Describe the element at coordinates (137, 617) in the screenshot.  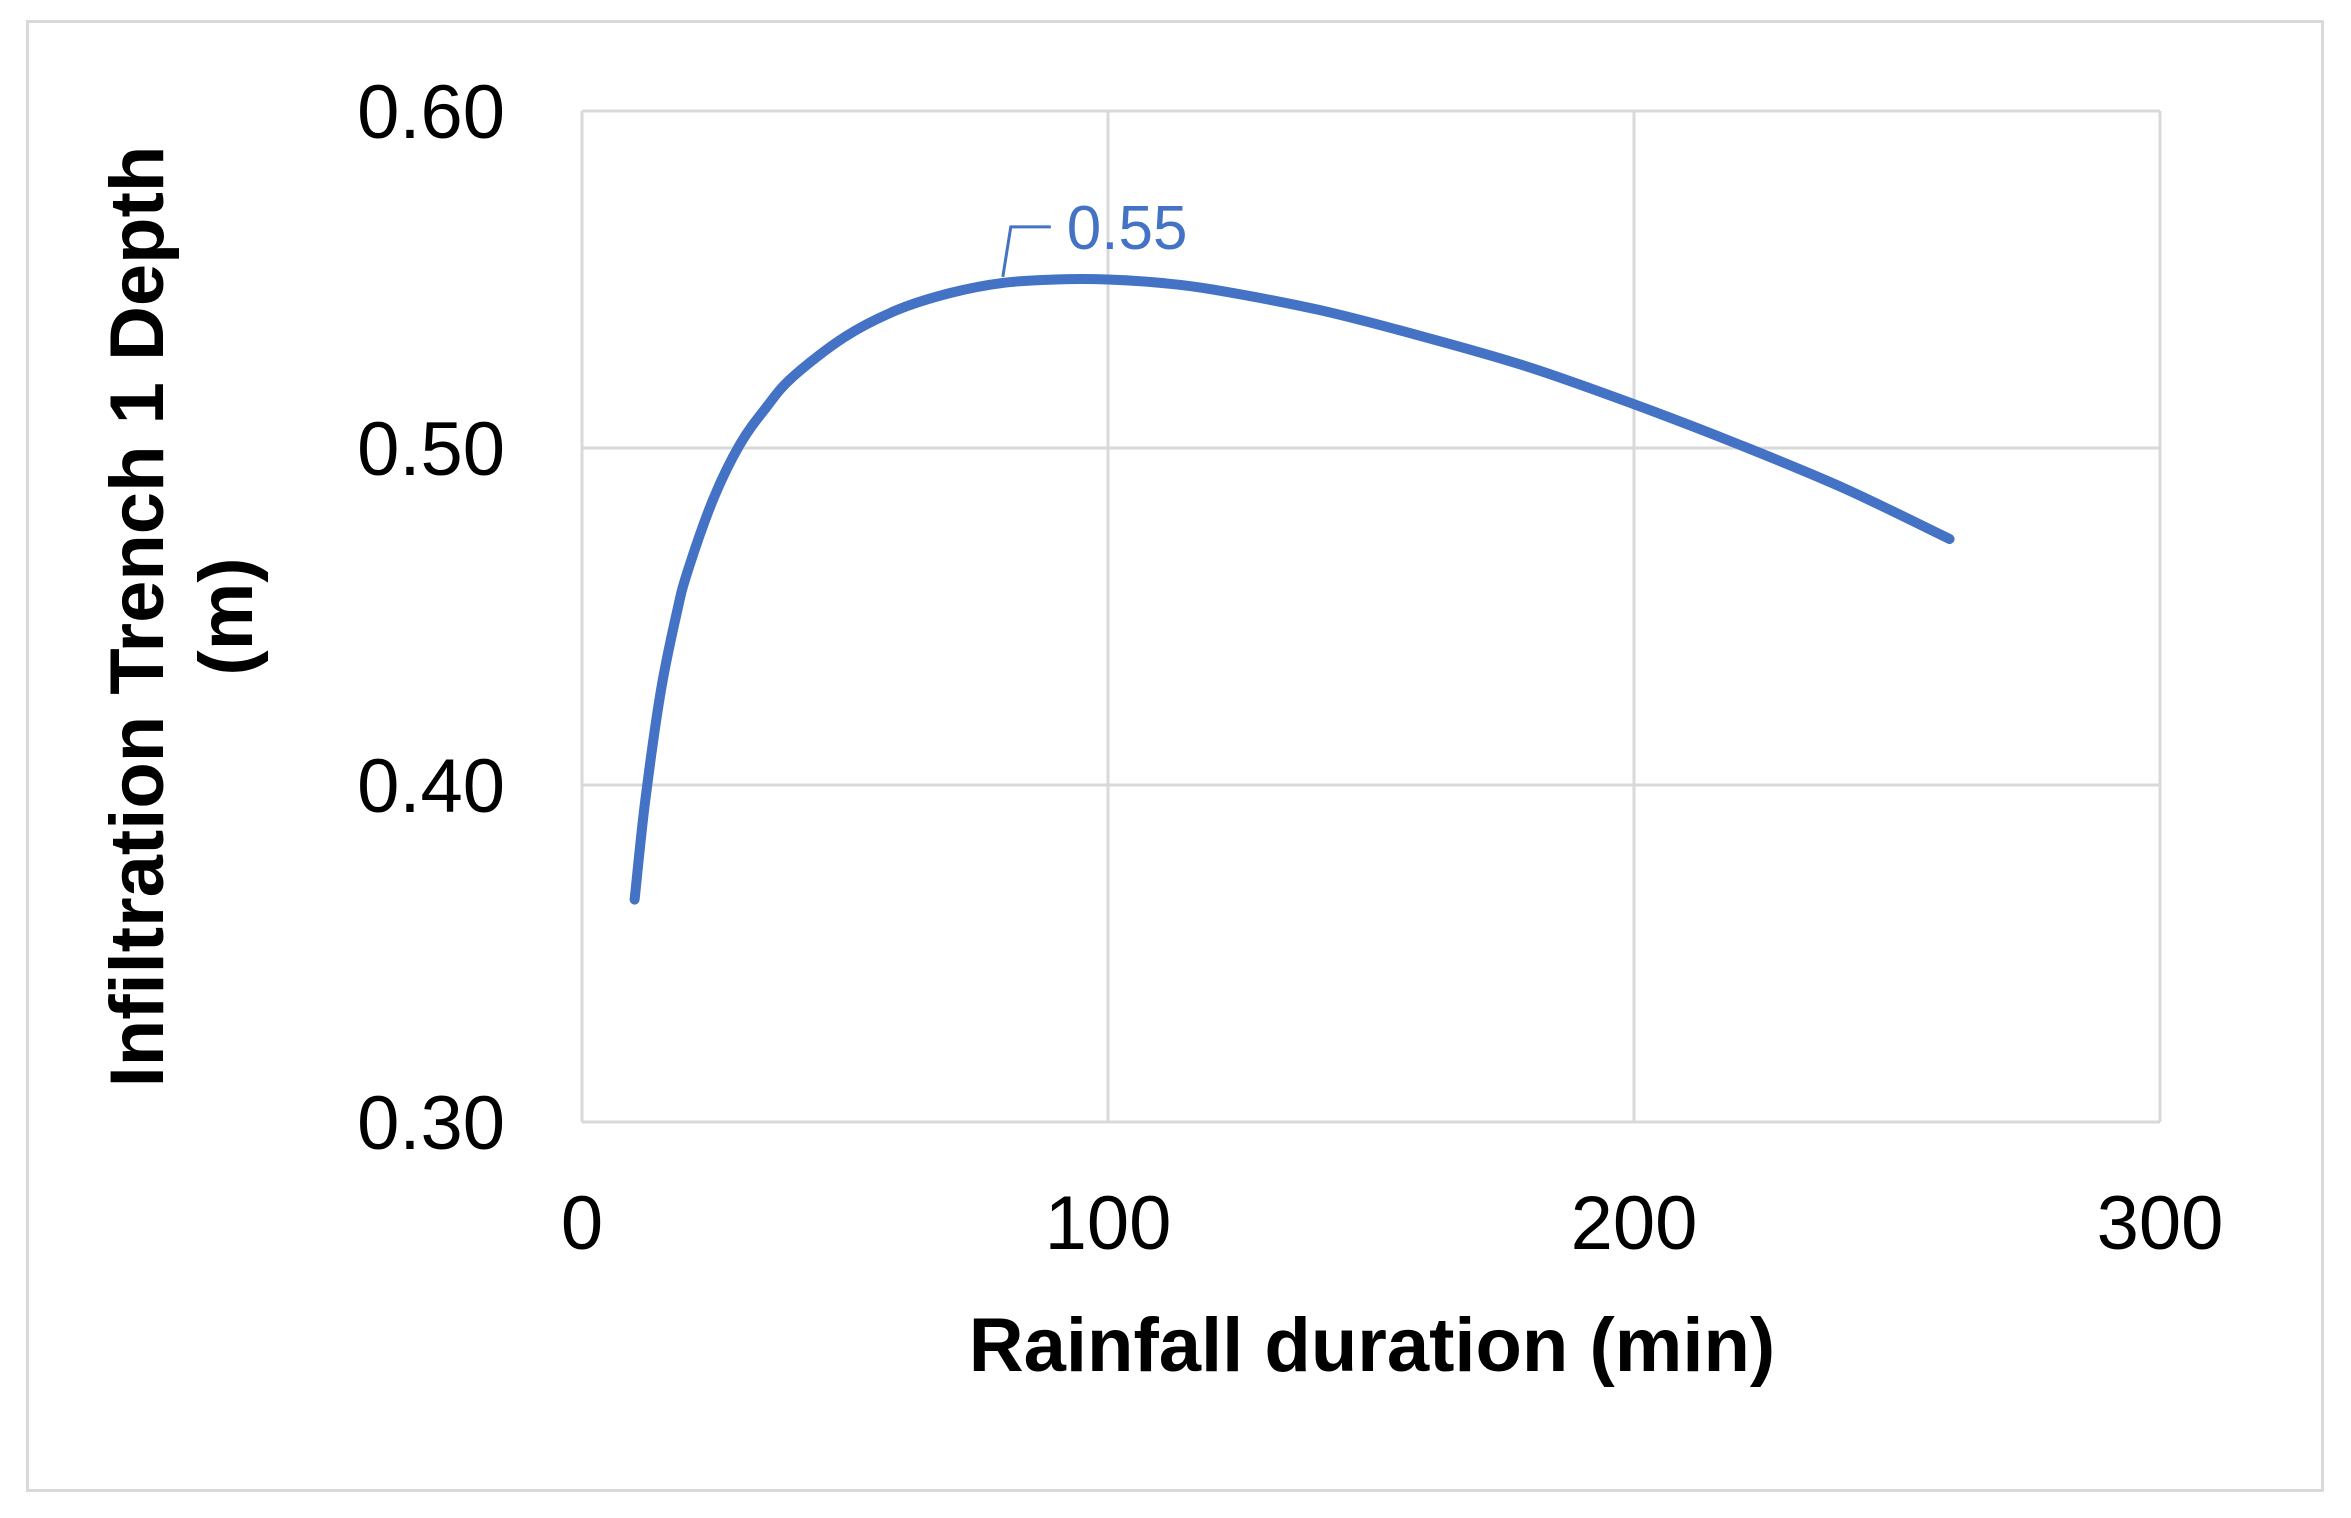
I see `y-axis-title-line: Infiltration Trench 1 Depth` at that location.